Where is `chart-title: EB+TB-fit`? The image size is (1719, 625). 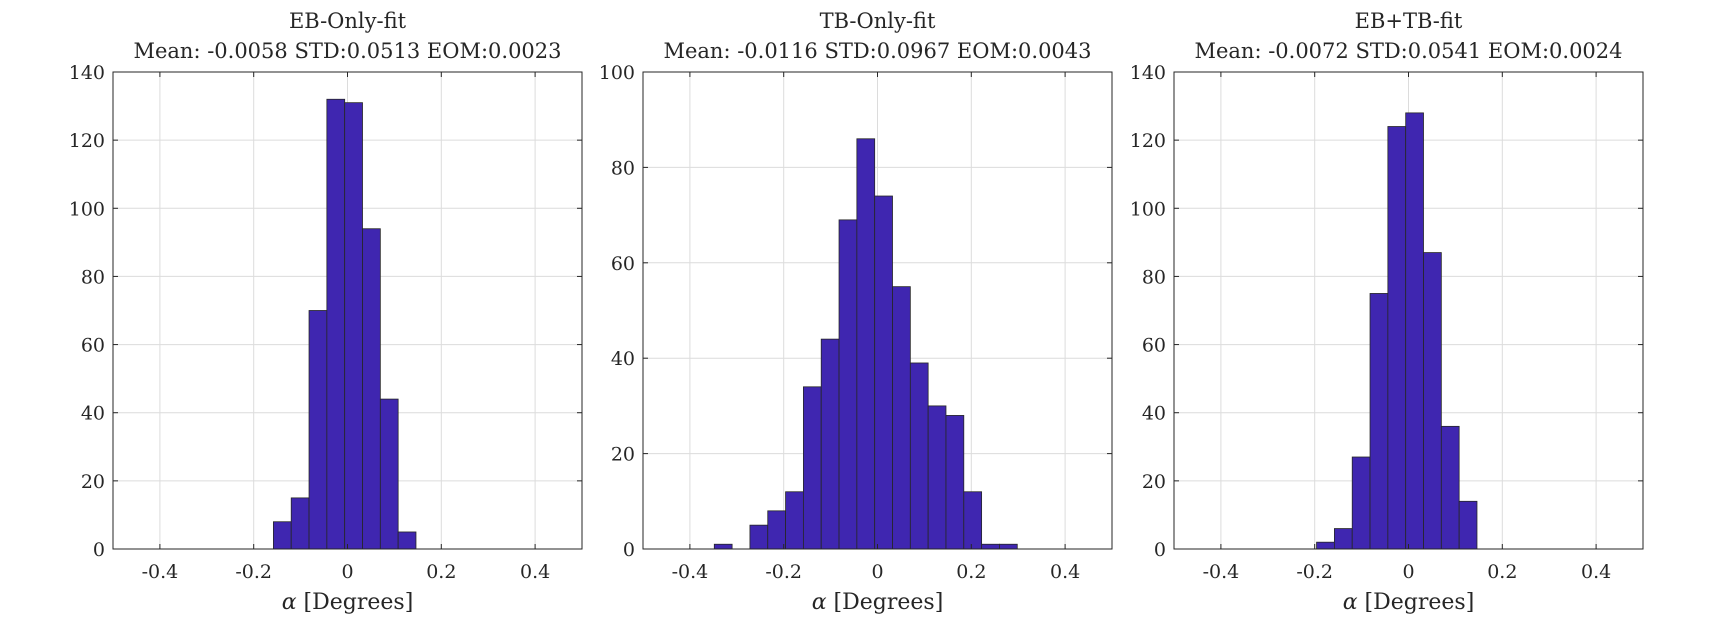
chart-title: EB+TB-fit is located at coordinates (1409, 21).